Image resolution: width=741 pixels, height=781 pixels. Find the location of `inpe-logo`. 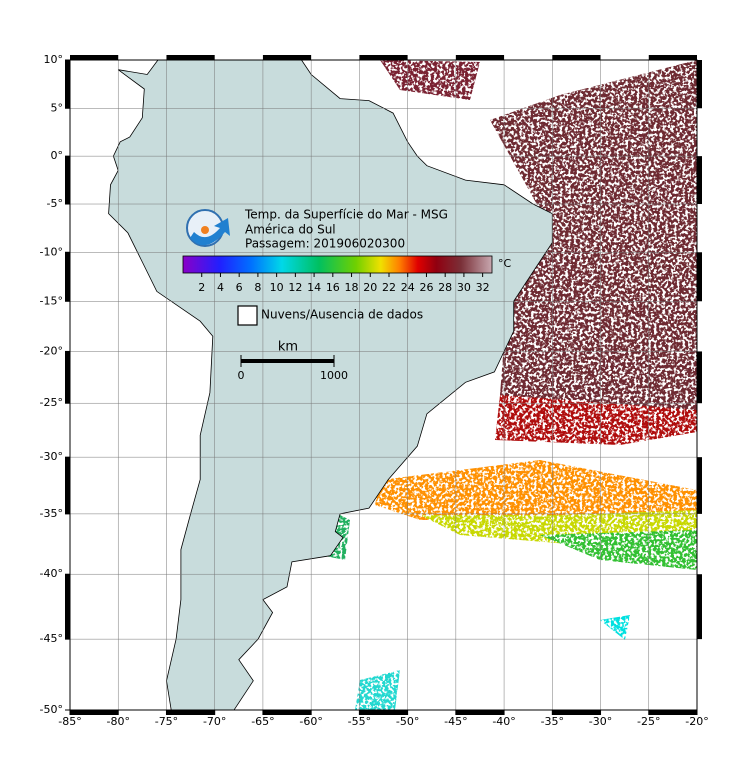

inpe-logo is located at coordinates (208, 228).